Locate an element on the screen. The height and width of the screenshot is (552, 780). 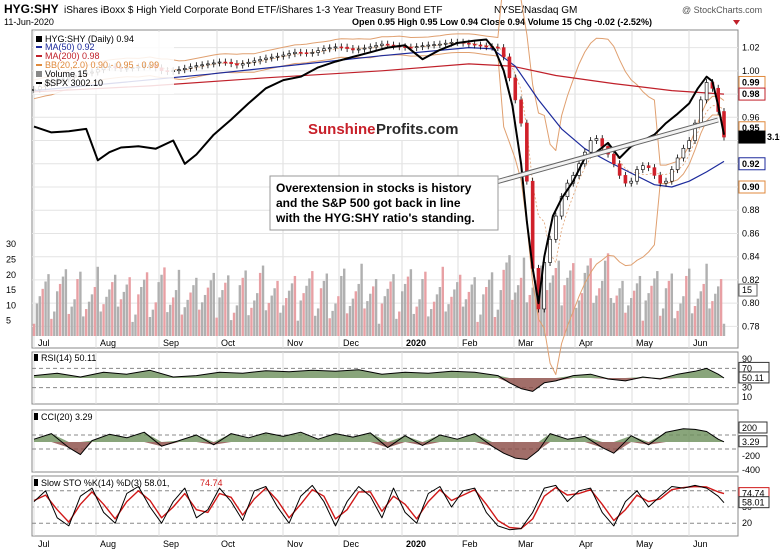
volume-tag-text: 15 is located at coordinates (747, 290).